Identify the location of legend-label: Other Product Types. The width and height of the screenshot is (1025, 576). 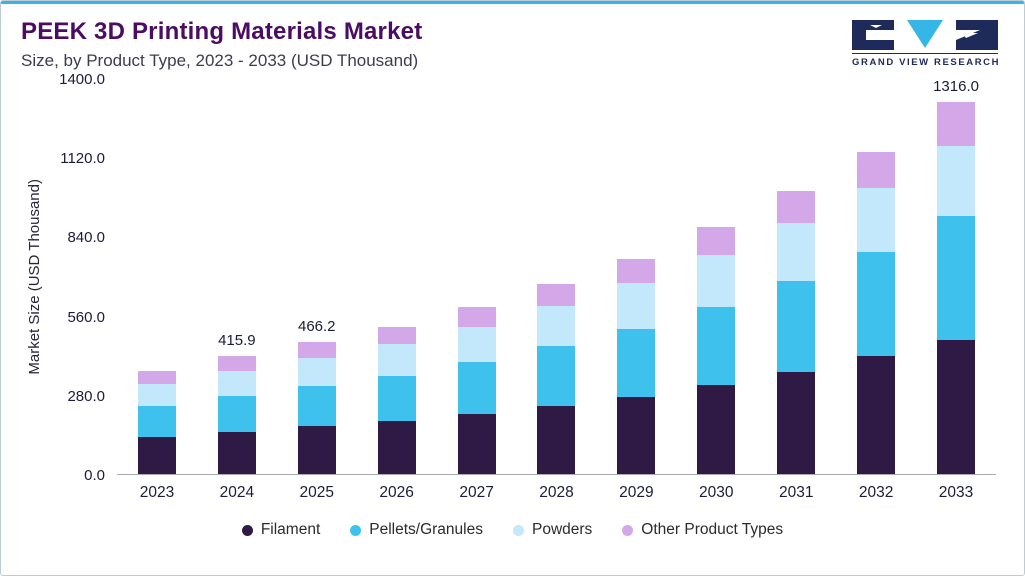
(712, 529).